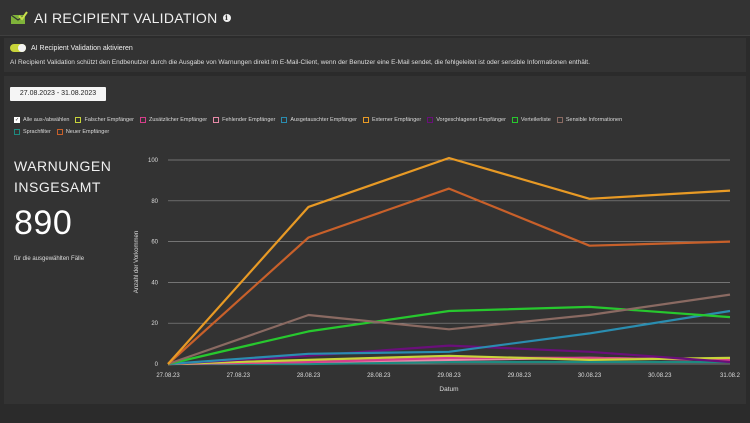 The height and width of the screenshot is (423, 750). I want to click on total-warnings-title-line2: INSGESAMT, so click(57, 187).